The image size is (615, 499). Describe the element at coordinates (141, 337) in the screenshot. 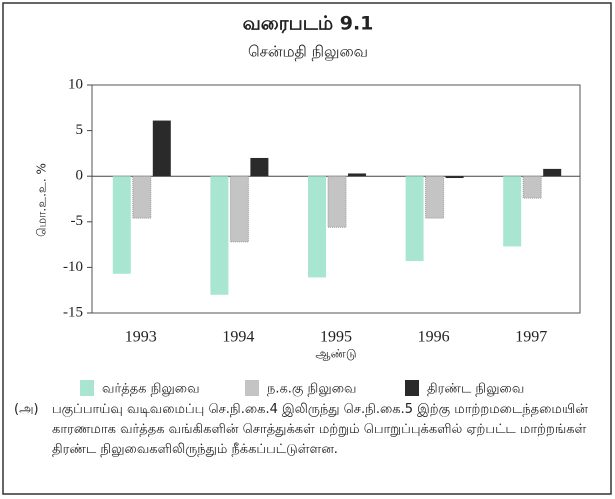

I see `x-tick-label: 1993` at that location.